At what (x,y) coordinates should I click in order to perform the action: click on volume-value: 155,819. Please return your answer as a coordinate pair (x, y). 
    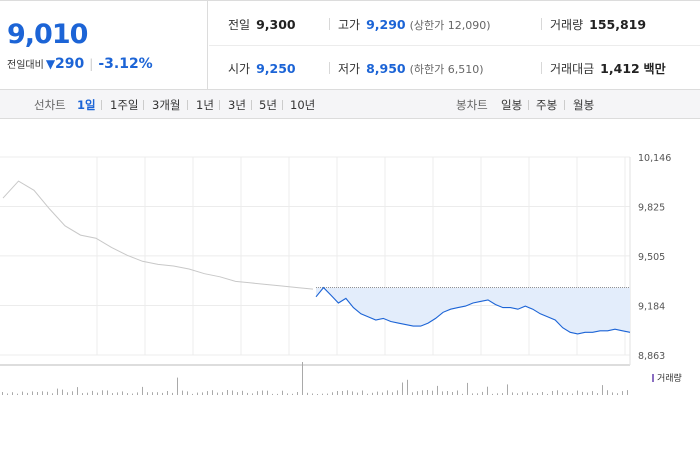
    Looking at the image, I should click on (618, 24).